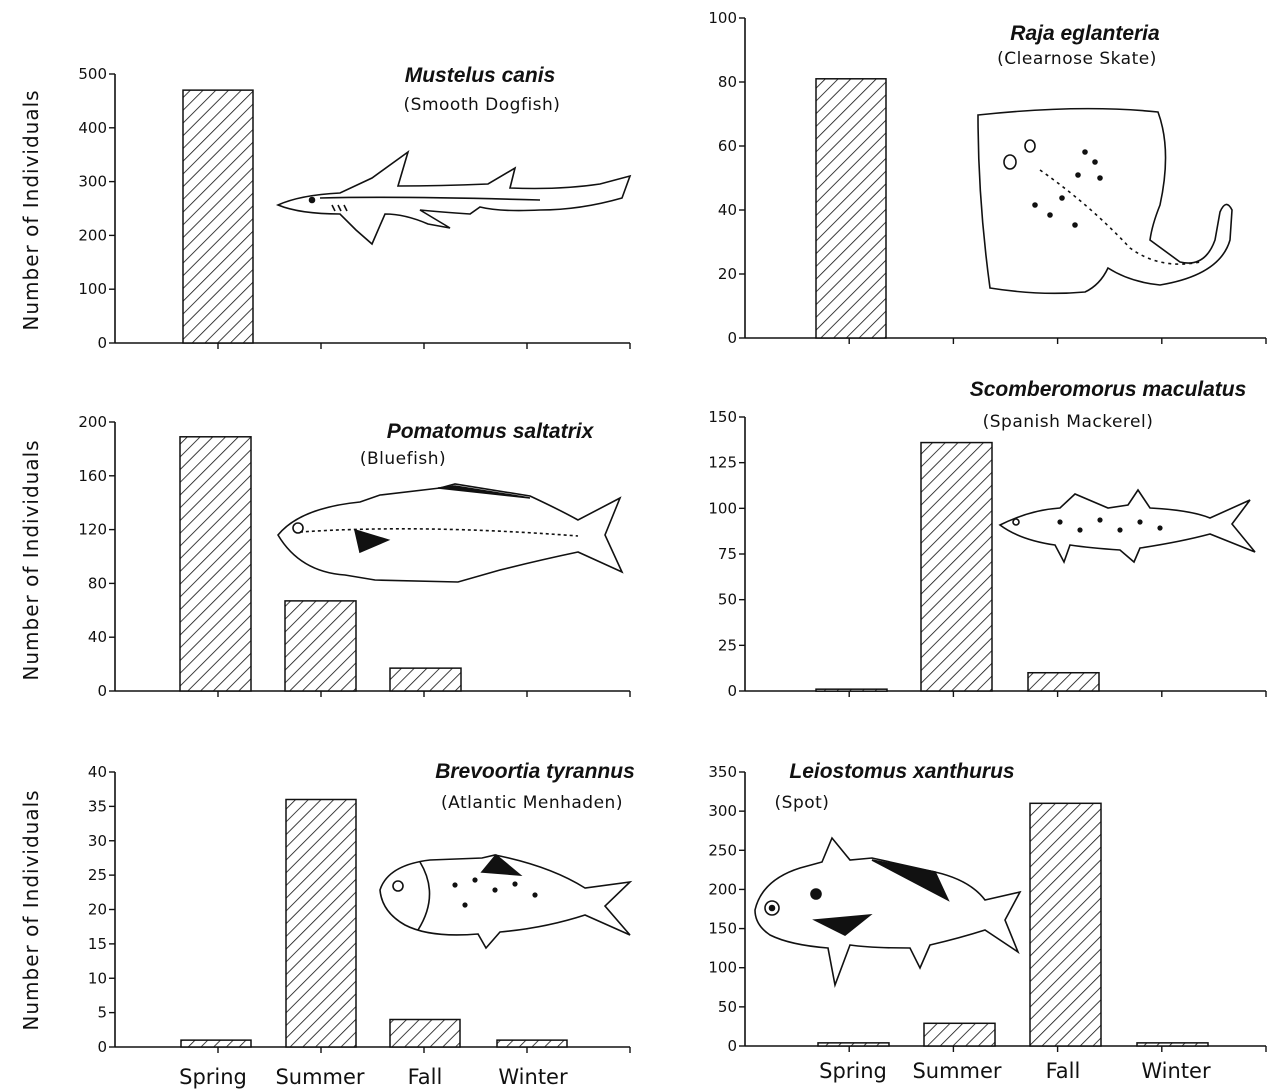 The width and height of the screenshot is (1274, 1090). I want to click on common-name: (Atlantic Menhaden), so click(532, 803).